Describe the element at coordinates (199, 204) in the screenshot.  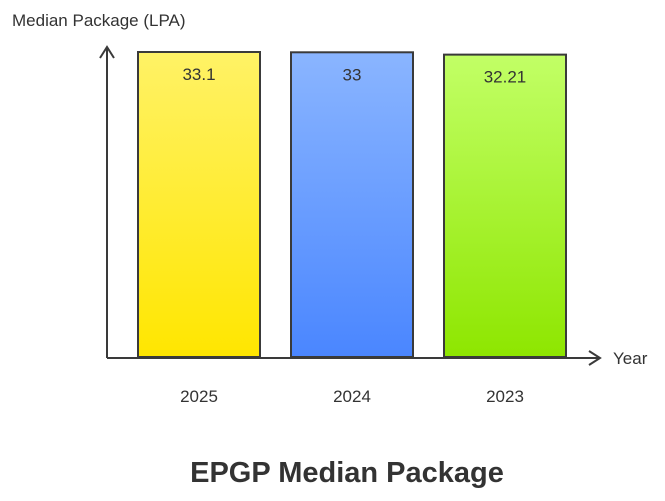
I see `bar-2025` at that location.